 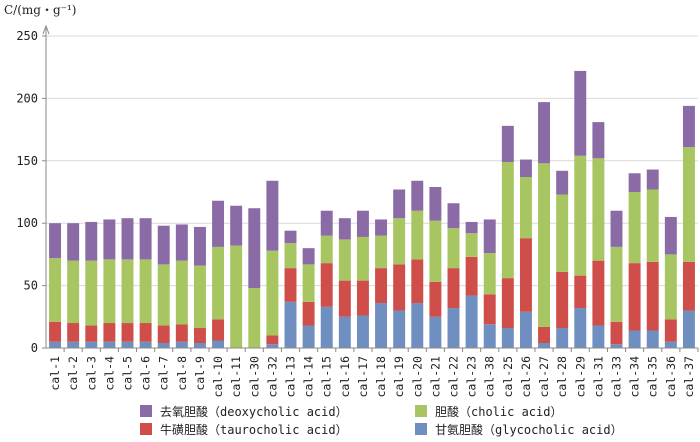 What do you see at coordinates (526, 377) in the screenshot?
I see `x-tick-label: cal-26` at bounding box center [526, 377].